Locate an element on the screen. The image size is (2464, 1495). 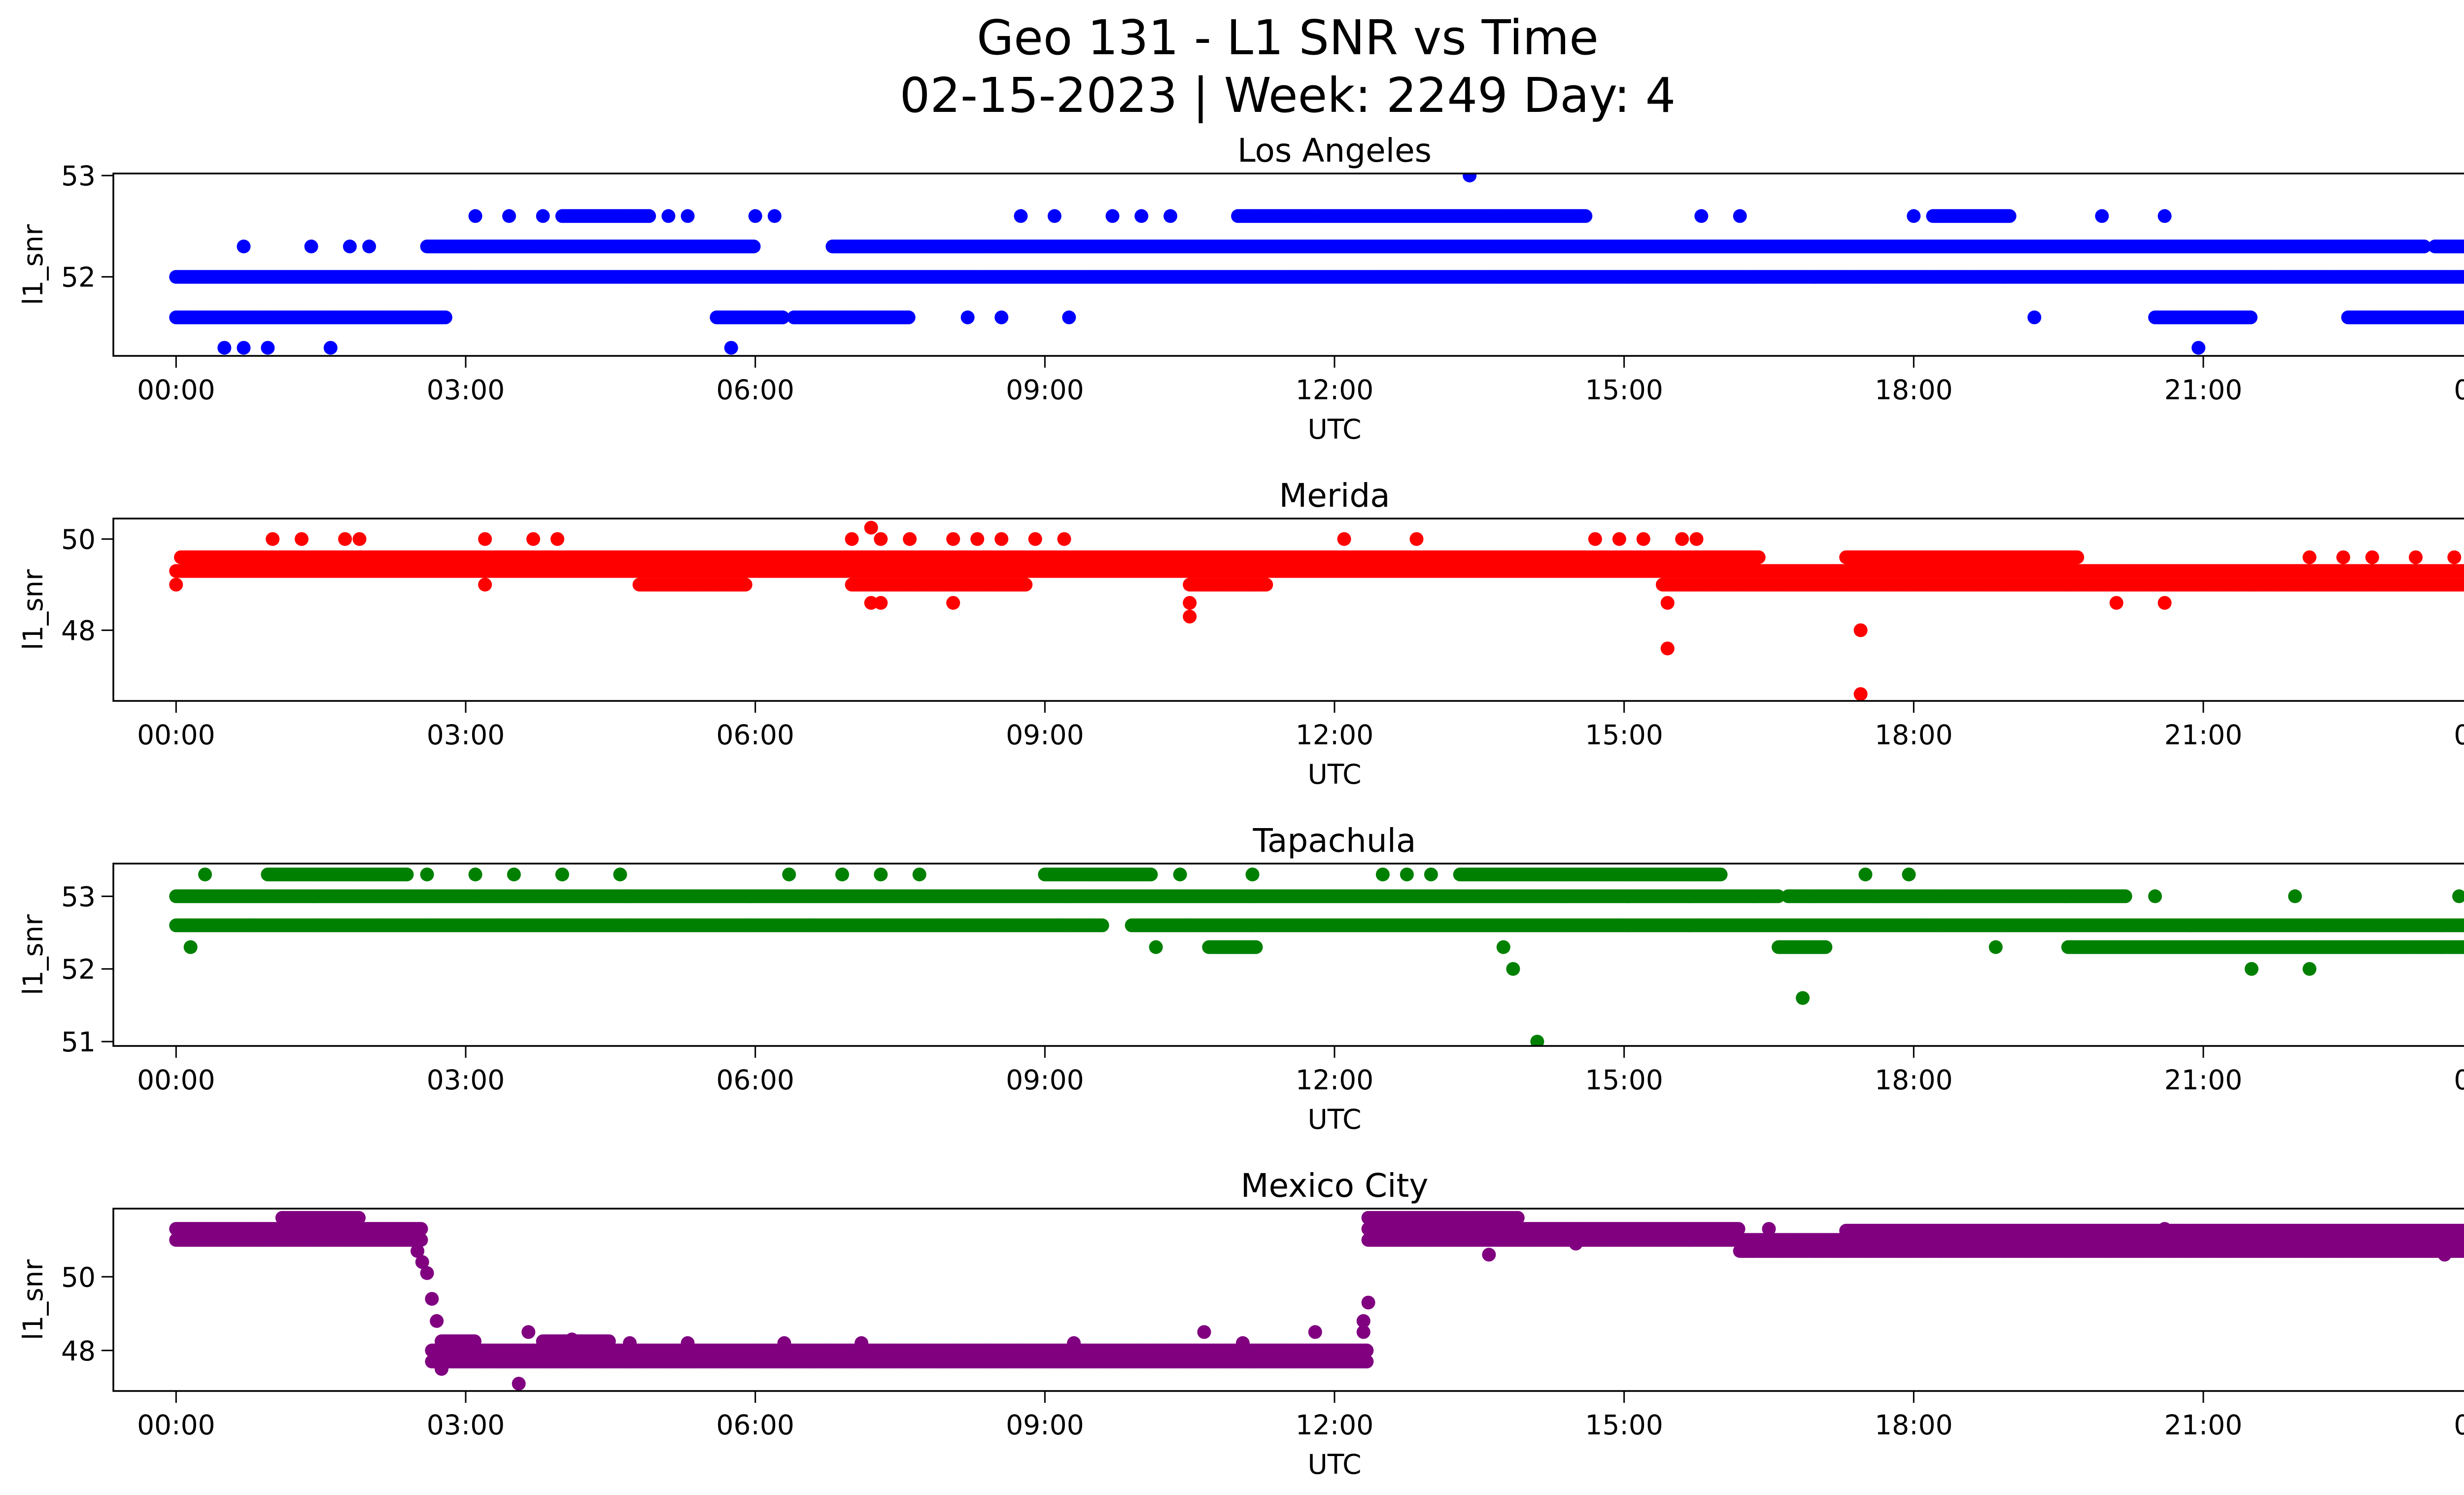
plot-frame is located at coordinates (1288, 265).